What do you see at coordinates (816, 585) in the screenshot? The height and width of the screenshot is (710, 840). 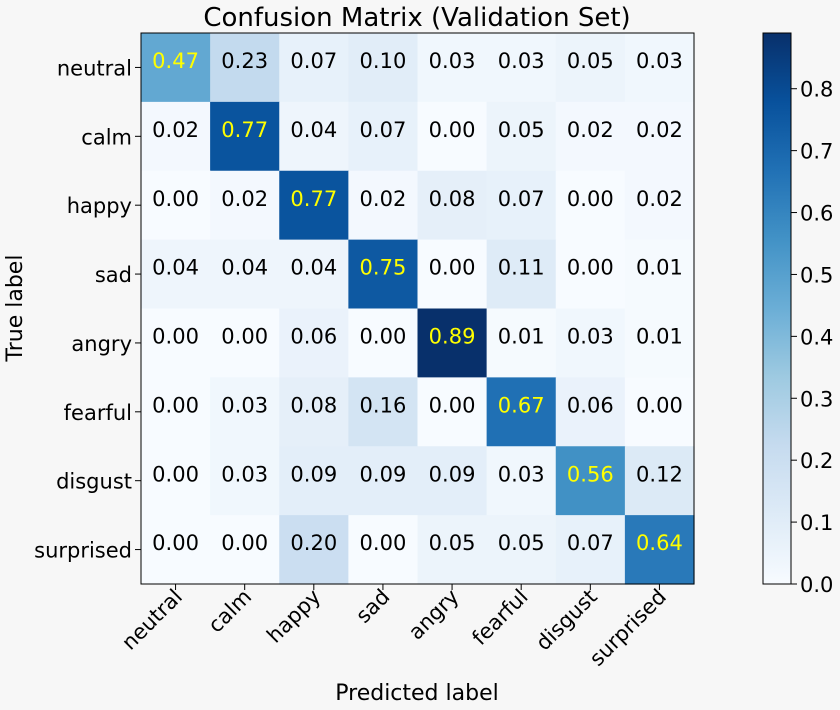 I see `colorbar-tick-label: 0.0` at bounding box center [816, 585].